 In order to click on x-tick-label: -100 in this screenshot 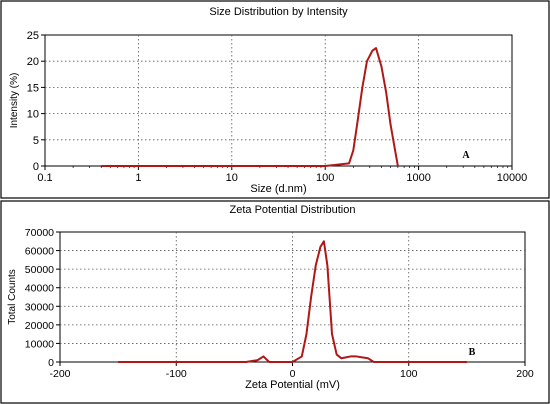, I will do `click(176, 374)`.